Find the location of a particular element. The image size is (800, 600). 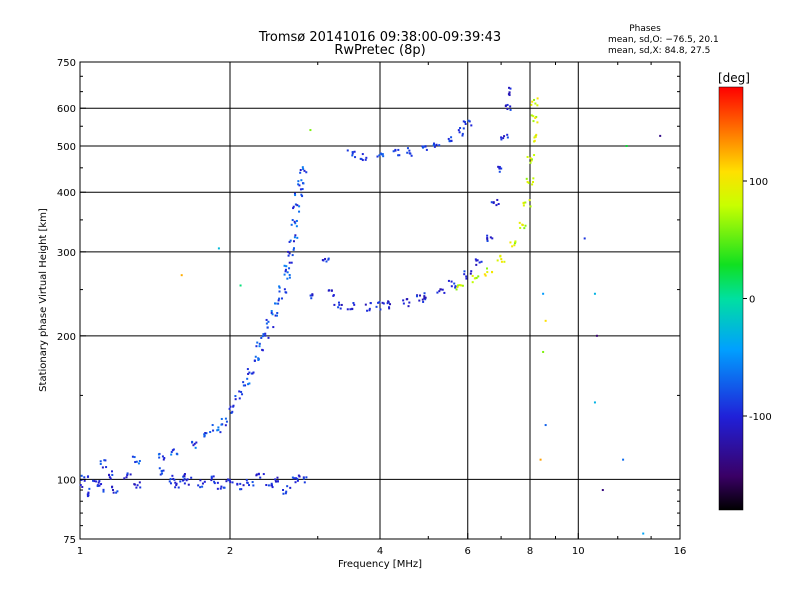

x-tick-label: 8 is located at coordinates (530, 551).